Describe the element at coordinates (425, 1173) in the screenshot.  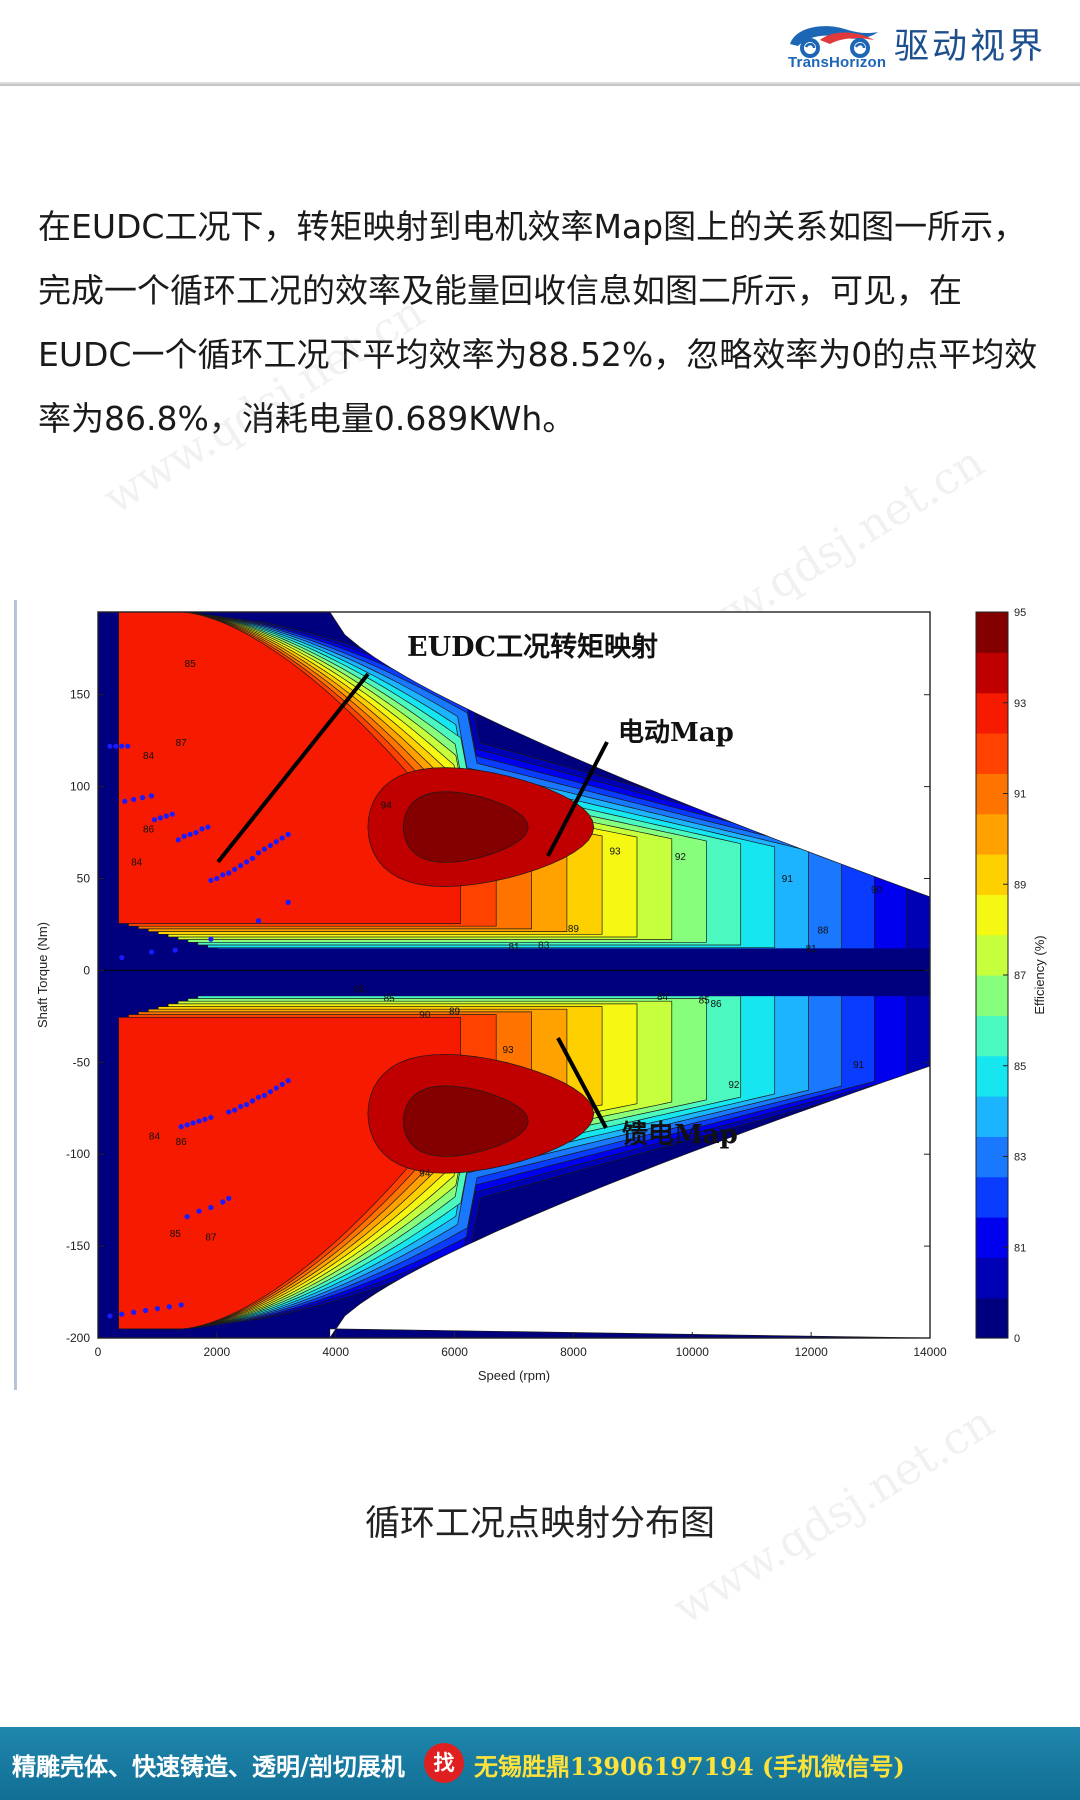
I see `contour-label: 94` at that location.